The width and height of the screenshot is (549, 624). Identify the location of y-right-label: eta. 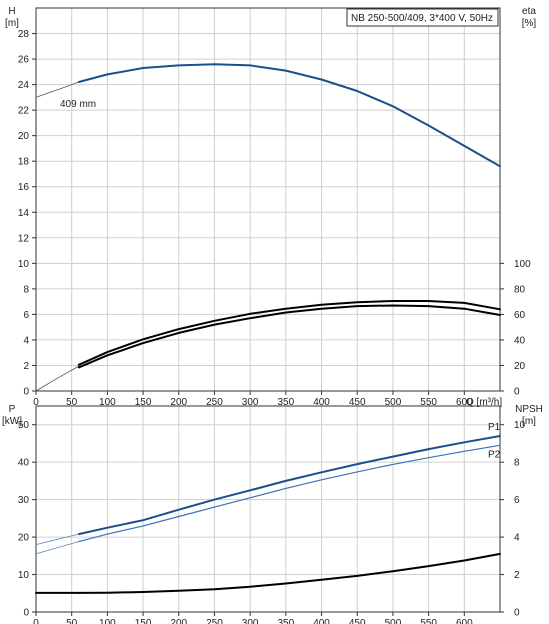
(529, 11).